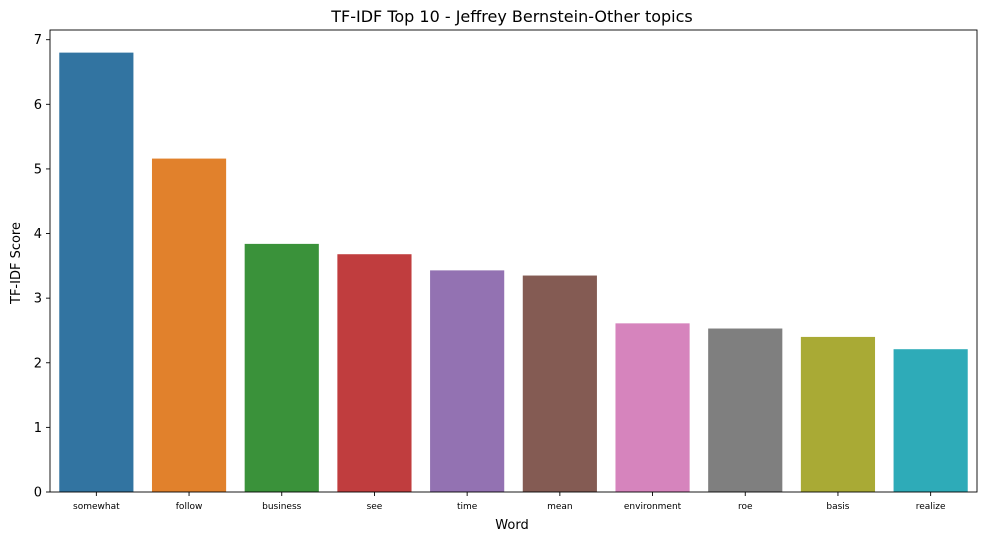 This screenshot has height=541, width=991. Describe the element at coordinates (38, 493) in the screenshot. I see `y-tick-label-0: 0` at that location.